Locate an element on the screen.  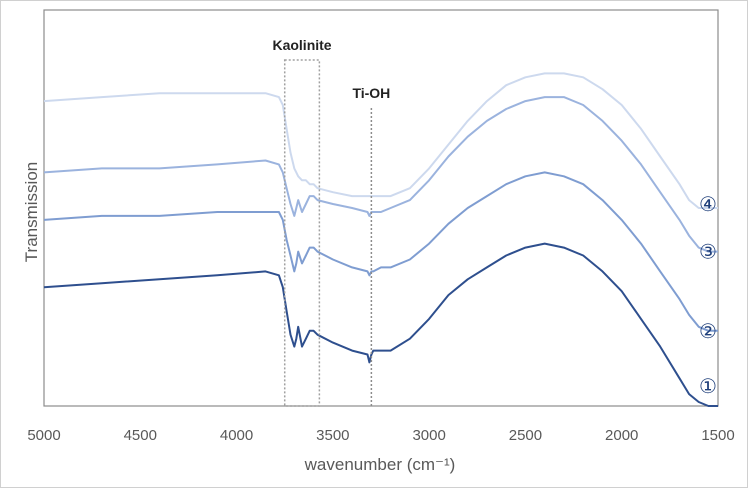
x-tick-label: 2500 is located at coordinates (525, 435).